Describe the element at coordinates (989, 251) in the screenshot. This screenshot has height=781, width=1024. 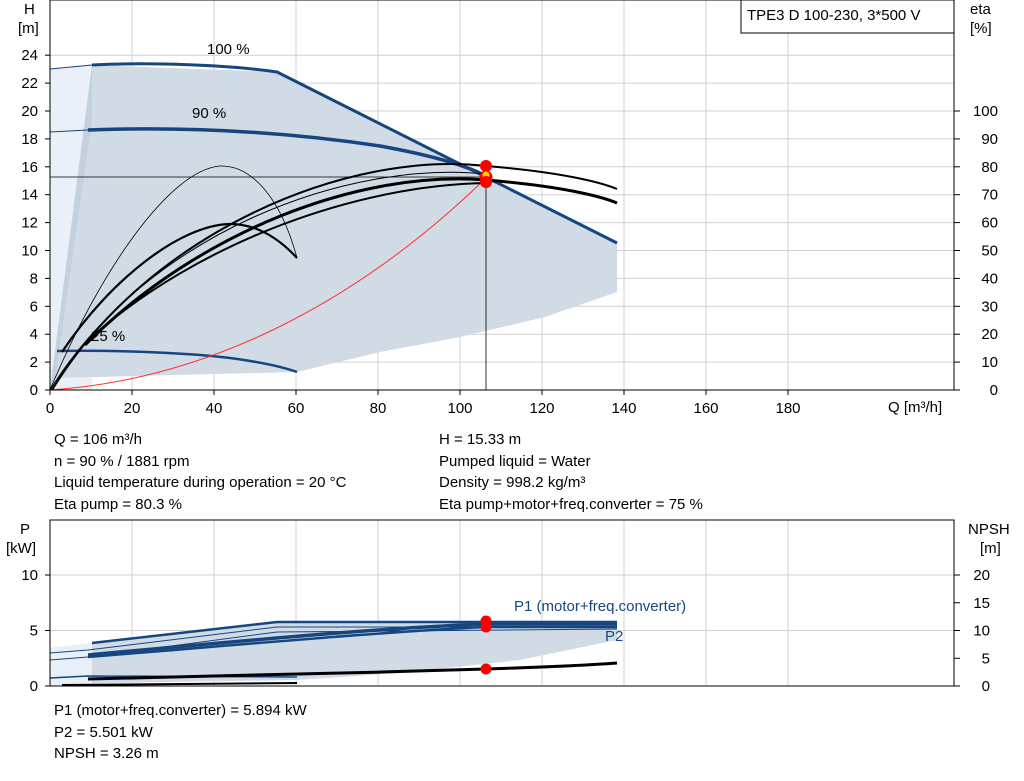
I see `eta-tick-label: 50` at that location.